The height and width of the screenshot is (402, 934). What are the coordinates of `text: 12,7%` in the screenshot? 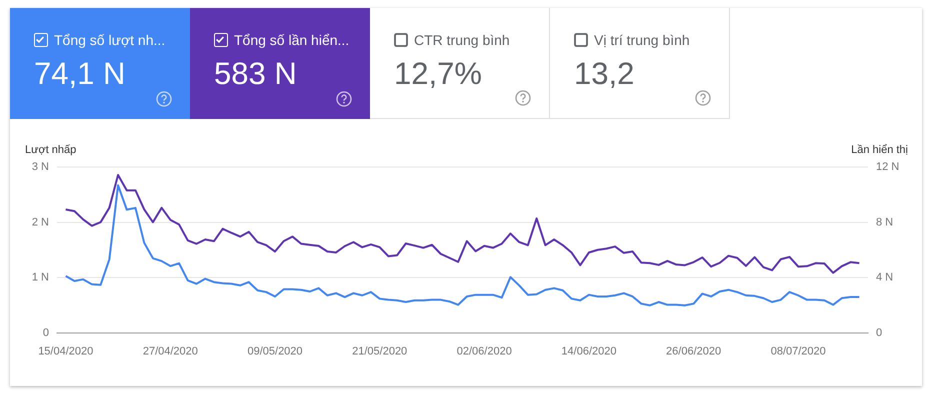 It's located at (438, 74).